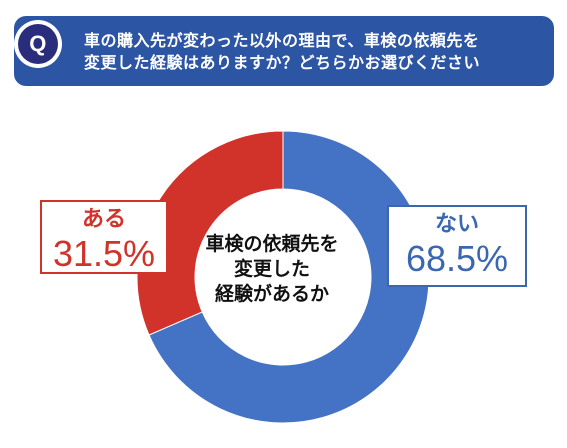  I want to click on center-label-line-1: 車検の依頼先を, so click(272, 244).